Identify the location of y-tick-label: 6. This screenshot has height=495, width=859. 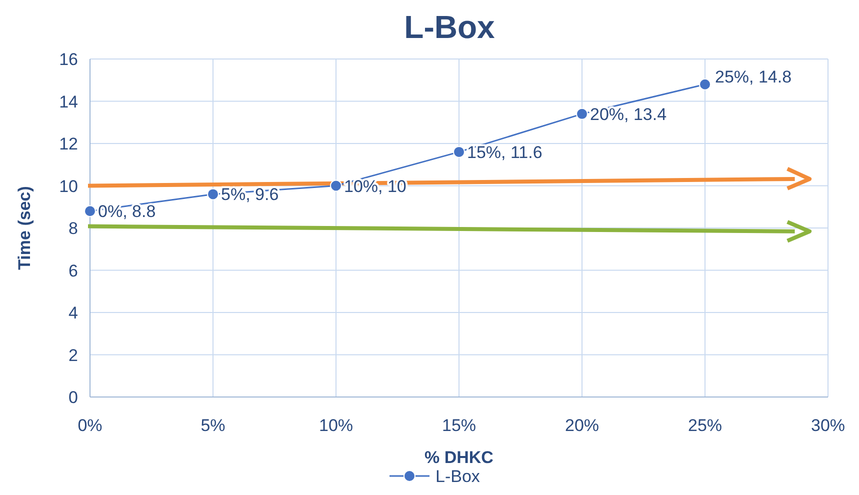
(73, 270).